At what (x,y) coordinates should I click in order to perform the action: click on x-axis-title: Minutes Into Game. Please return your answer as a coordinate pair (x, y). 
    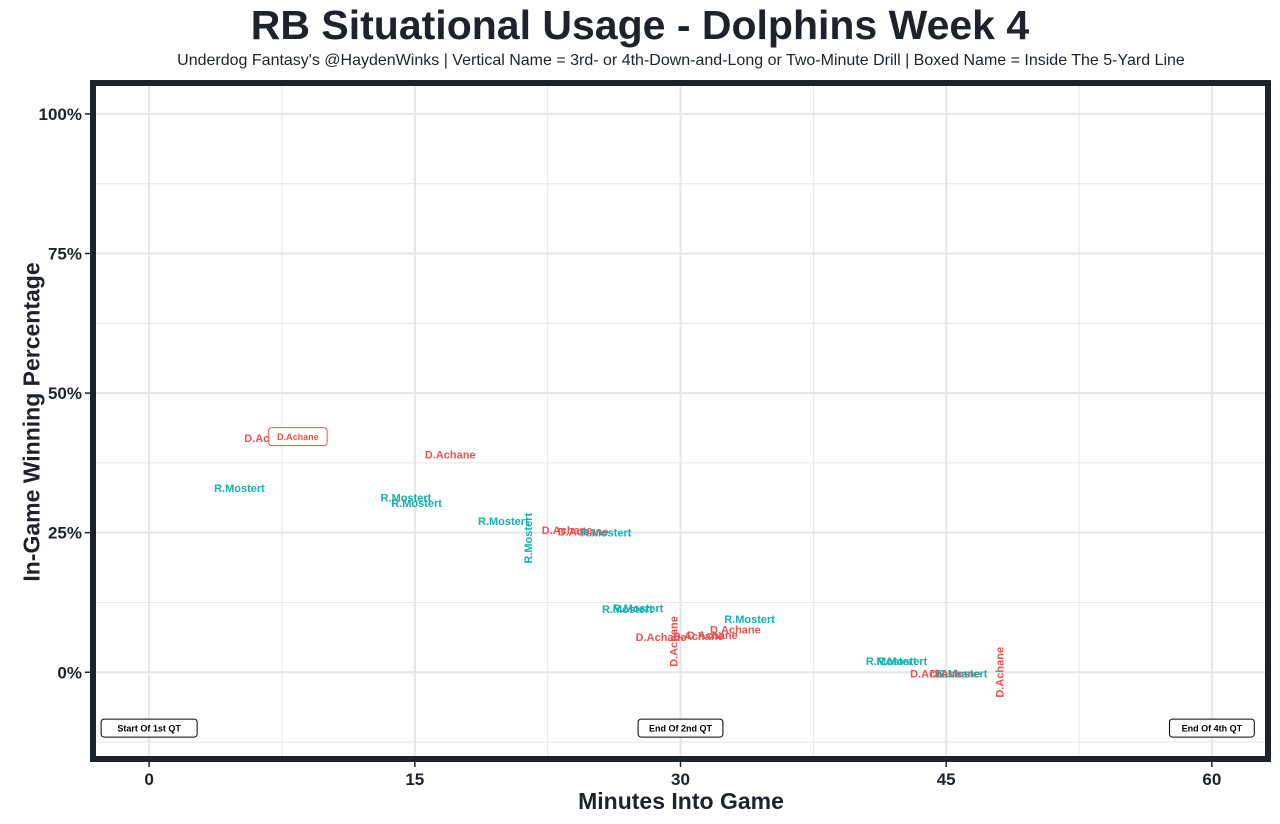
    Looking at the image, I should click on (681, 801).